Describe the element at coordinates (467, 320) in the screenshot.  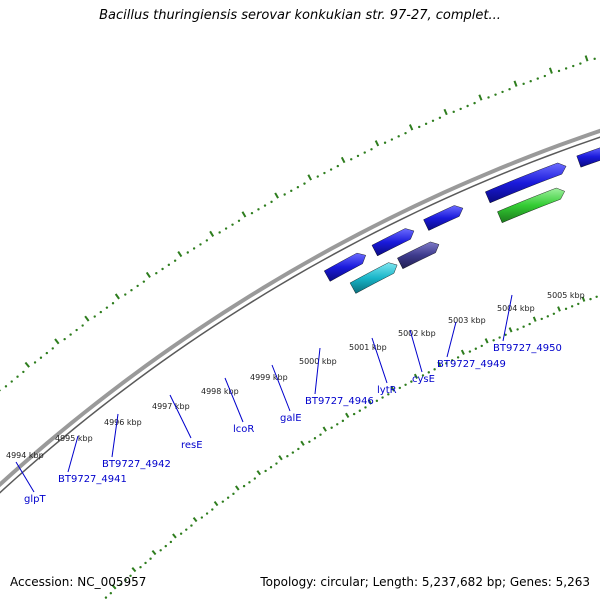
I see `tick-label: 5003 kbp` at that location.